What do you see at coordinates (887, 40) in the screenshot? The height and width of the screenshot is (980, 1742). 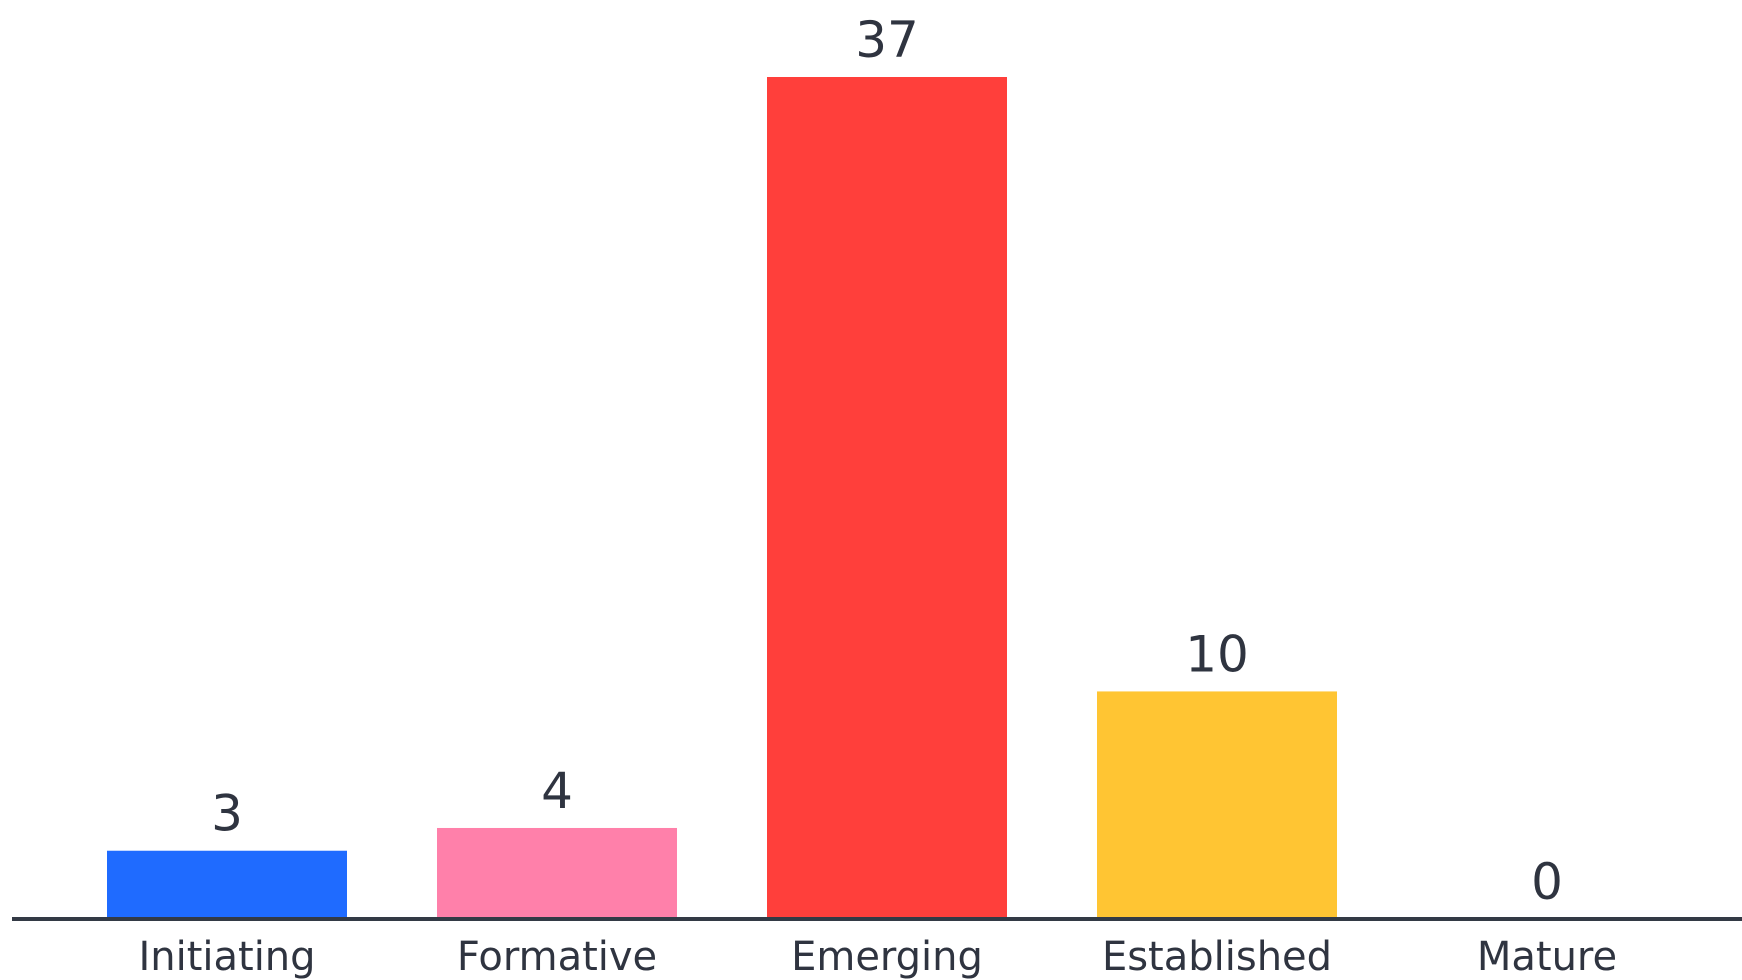 I see `value-label-emerging: 37` at bounding box center [887, 40].